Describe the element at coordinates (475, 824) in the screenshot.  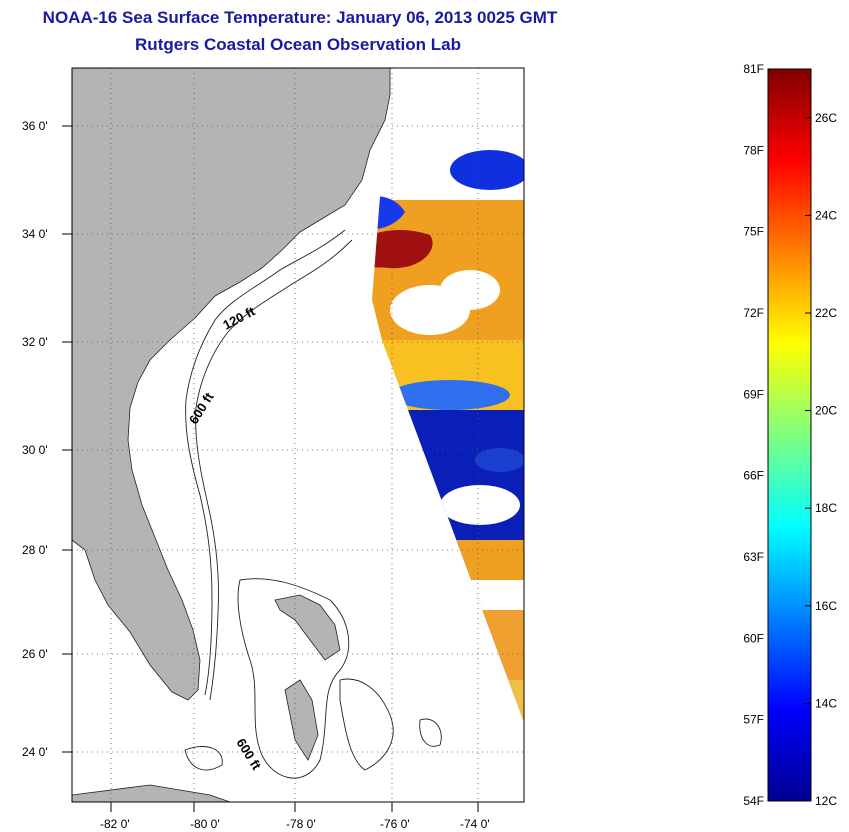
I see `lon-label: -74 0'` at that location.